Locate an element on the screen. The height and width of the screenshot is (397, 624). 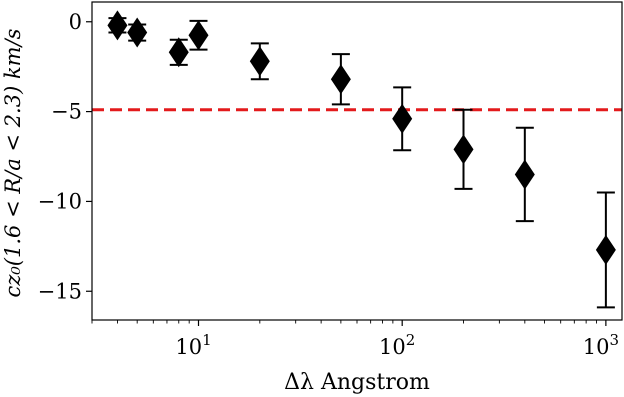
y-tick-label: −15 is located at coordinates (60, 291).